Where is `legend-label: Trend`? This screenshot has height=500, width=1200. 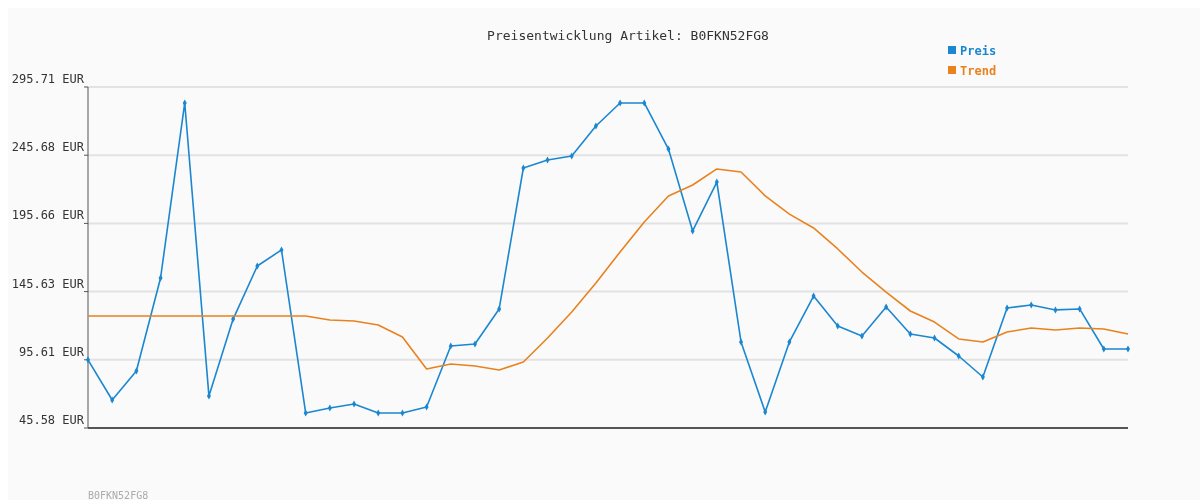 legend-label: Trend is located at coordinates (978, 71).